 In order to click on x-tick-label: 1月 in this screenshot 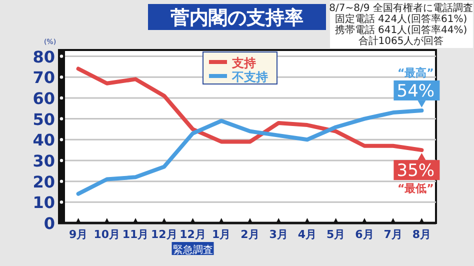, I will do `click(221, 234)`.